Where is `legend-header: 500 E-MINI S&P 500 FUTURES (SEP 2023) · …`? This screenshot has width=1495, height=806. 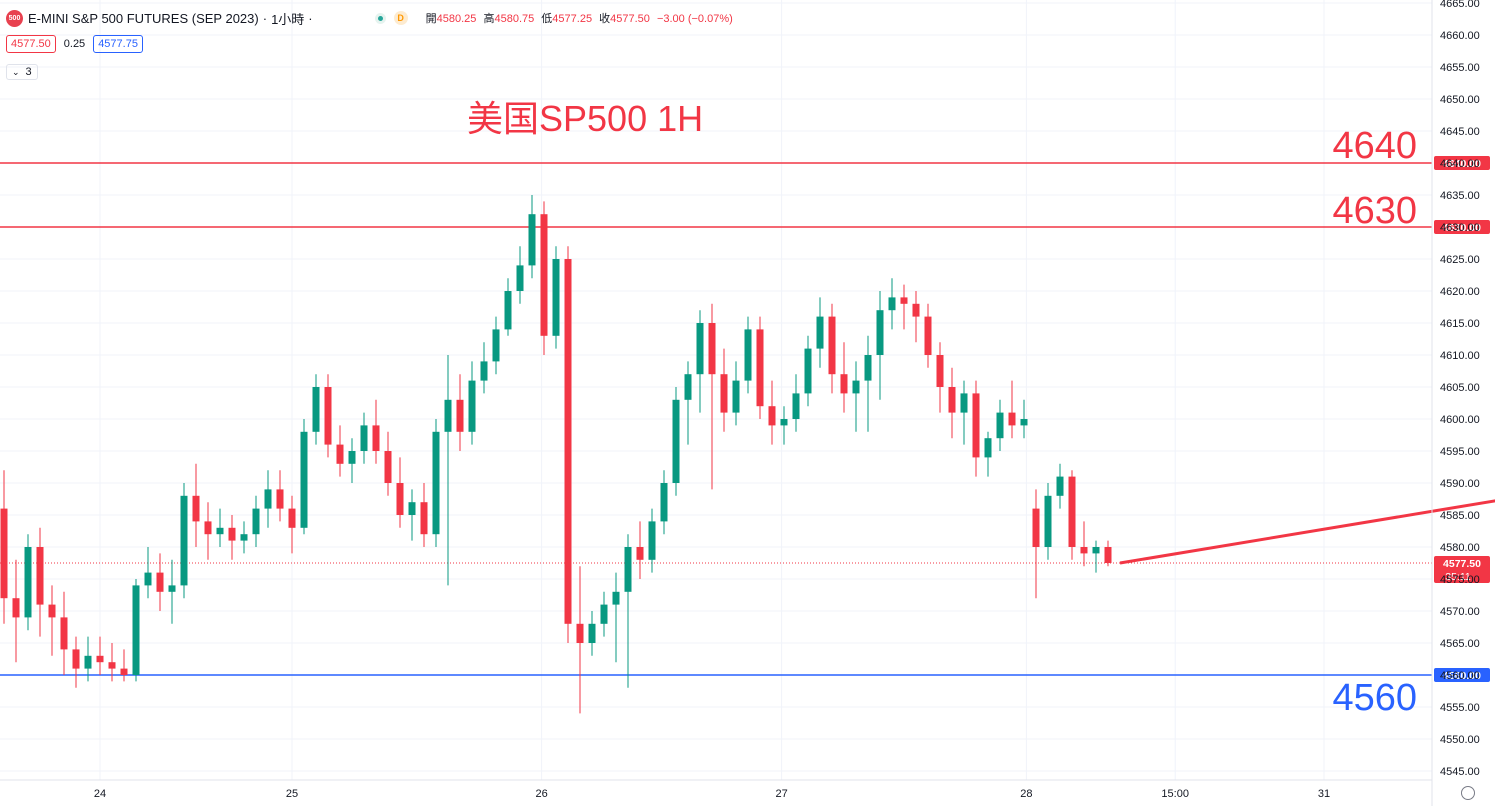 legend-header: 500 E-MINI S&P 500 FUTURES (SEP 2023) · … is located at coordinates (371, 18).